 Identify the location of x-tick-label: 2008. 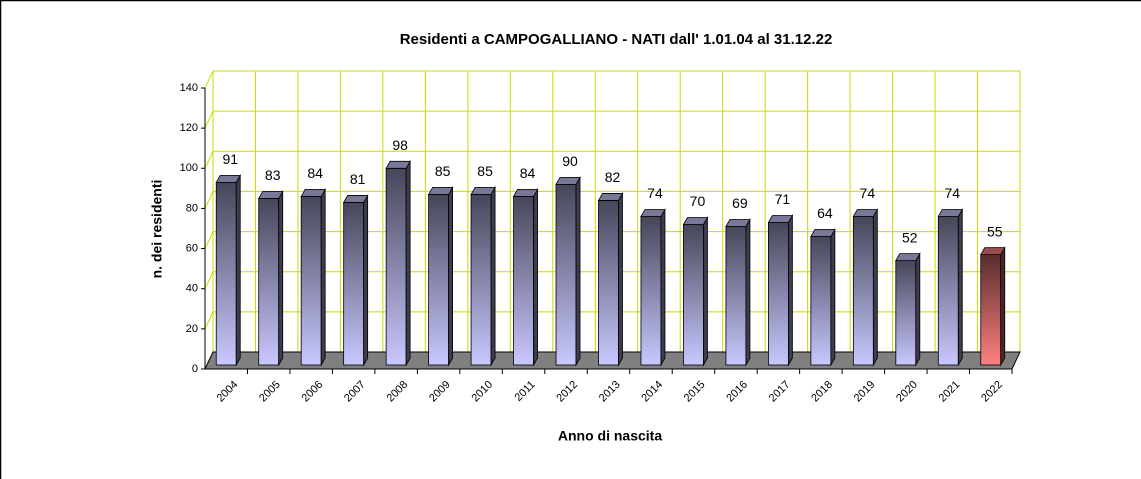
(398, 392).